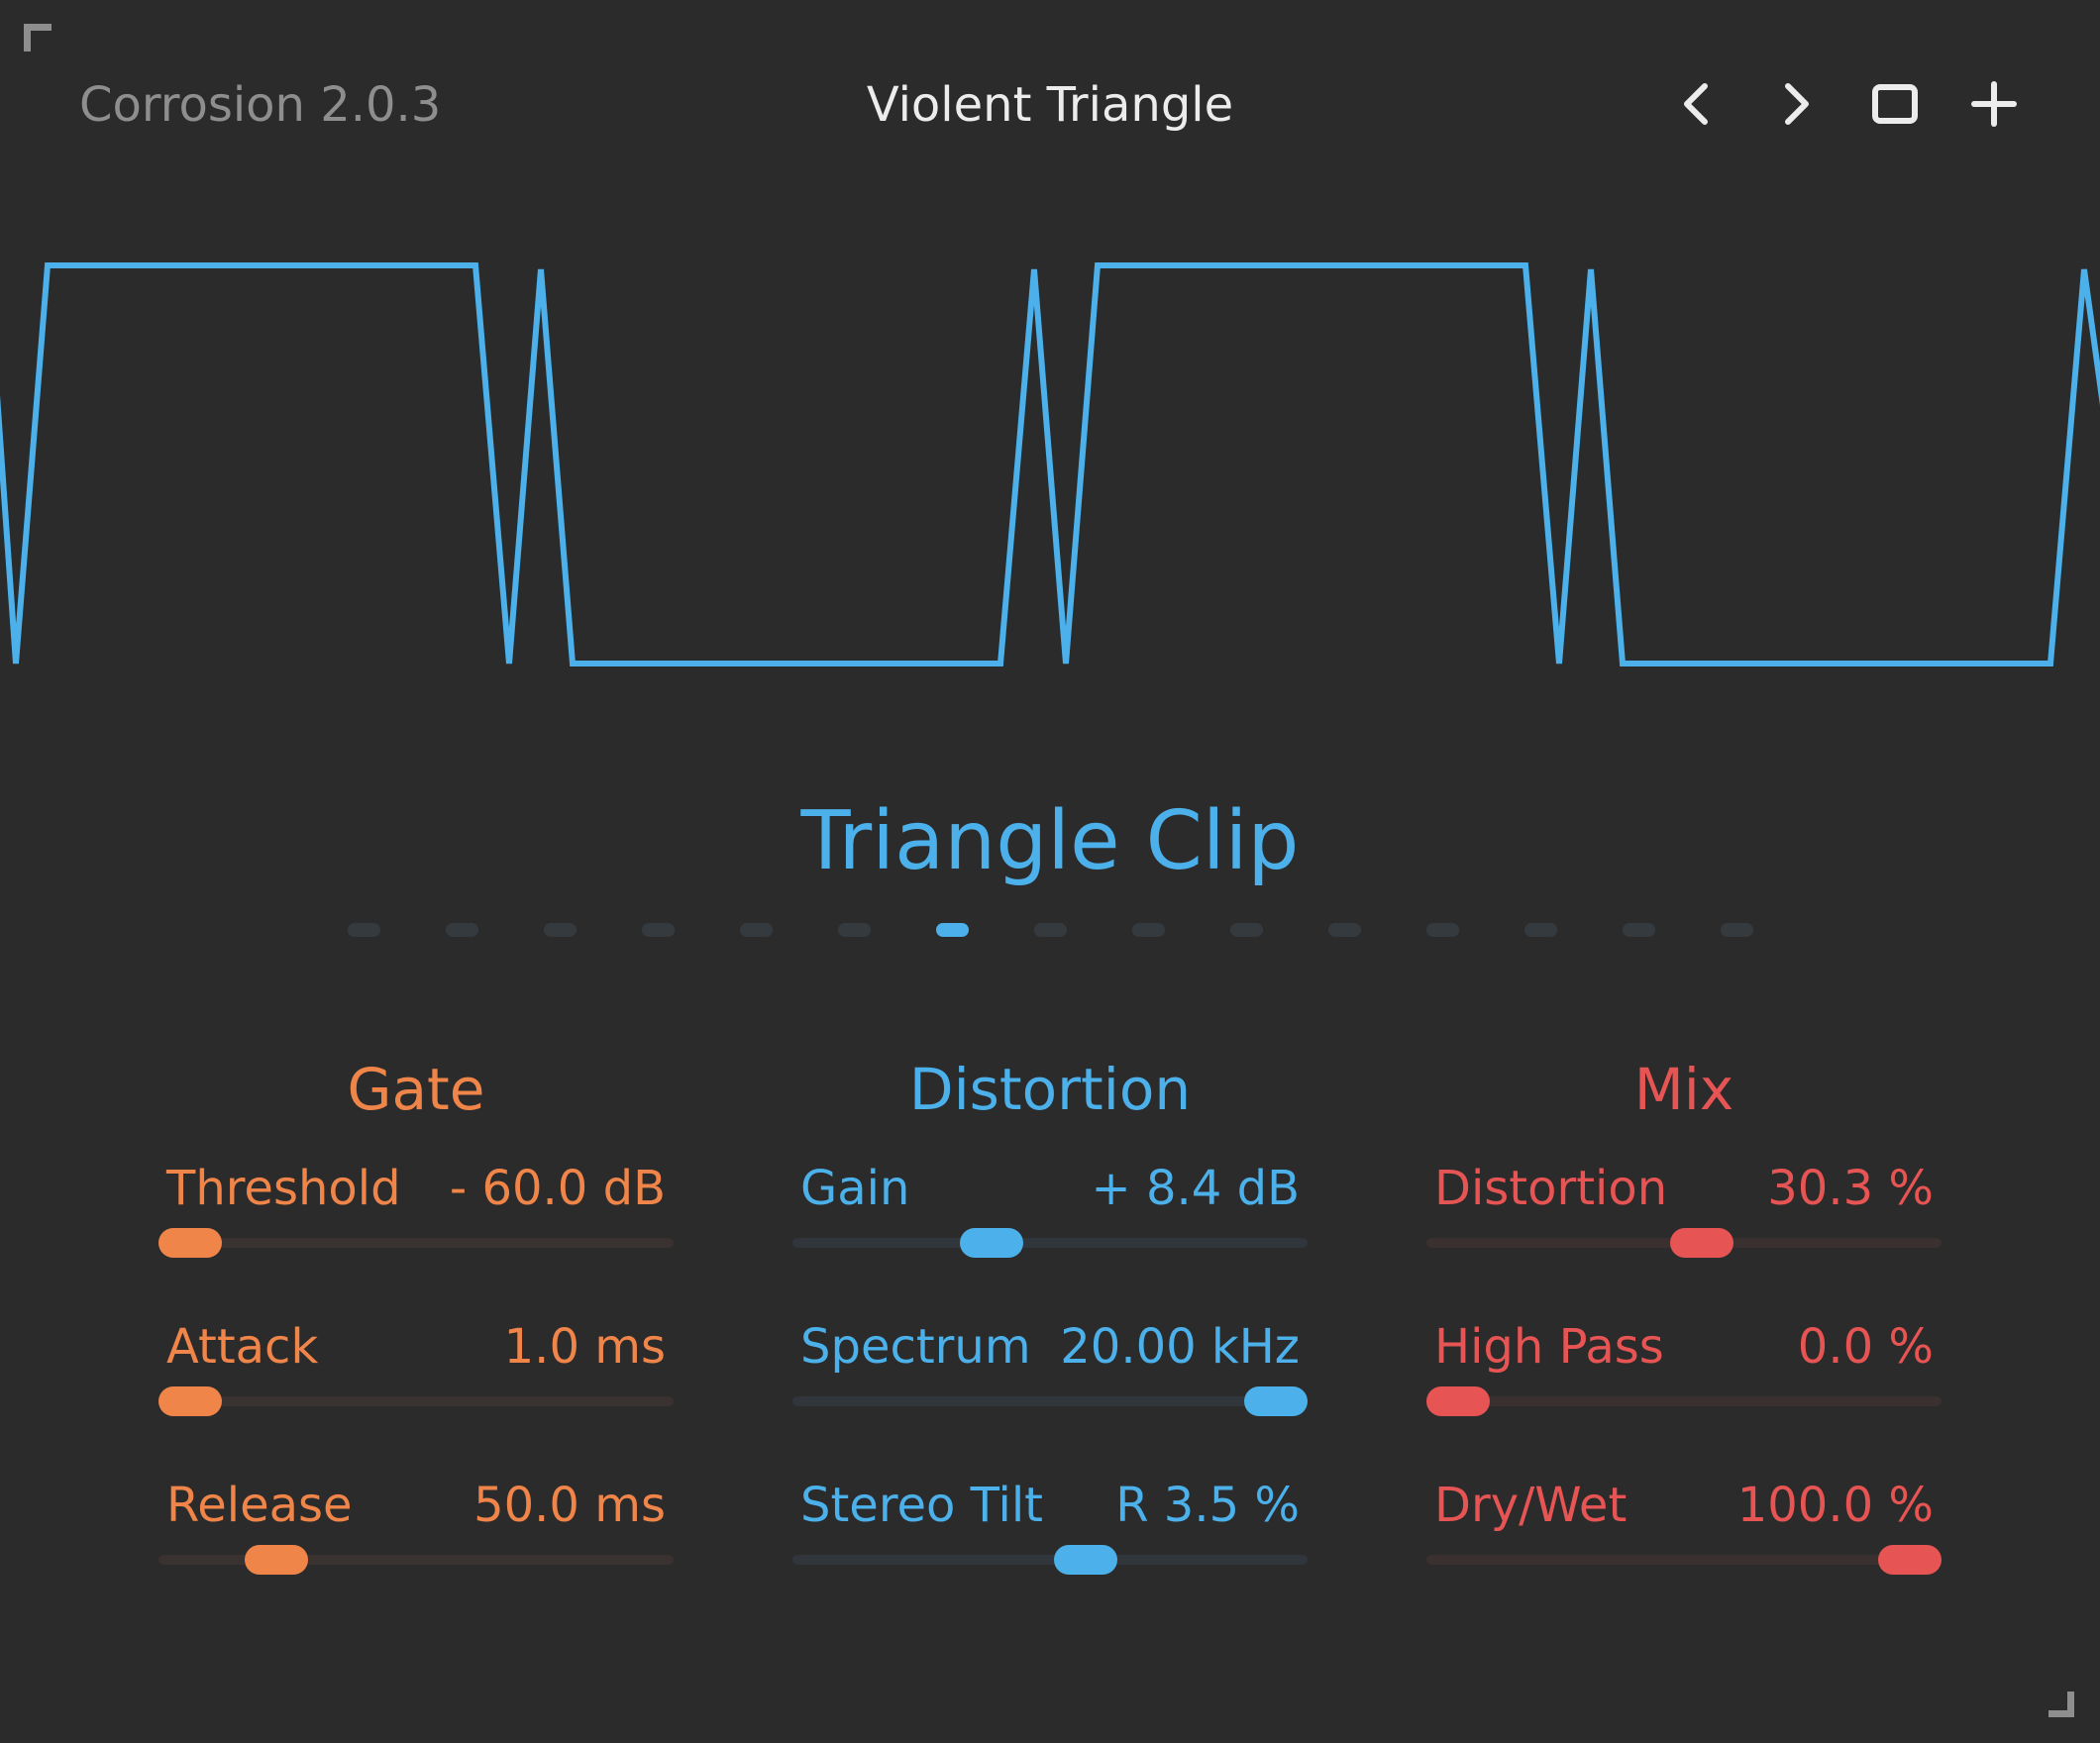  Describe the element at coordinates (1531, 1505) in the screenshot. I see `param-label: Dry/Wet` at that location.